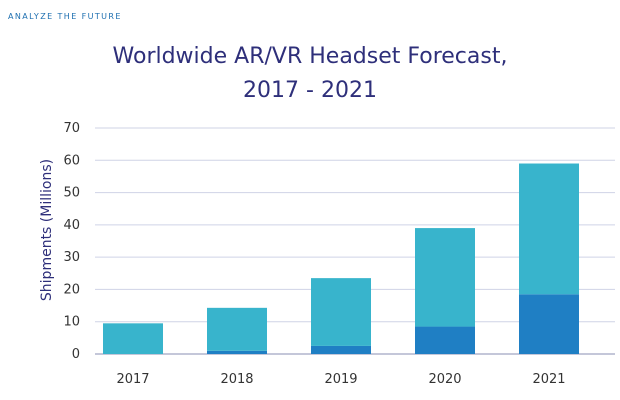  Describe the element at coordinates (71, 322) in the screenshot. I see `y-tick-label: 10` at that location.